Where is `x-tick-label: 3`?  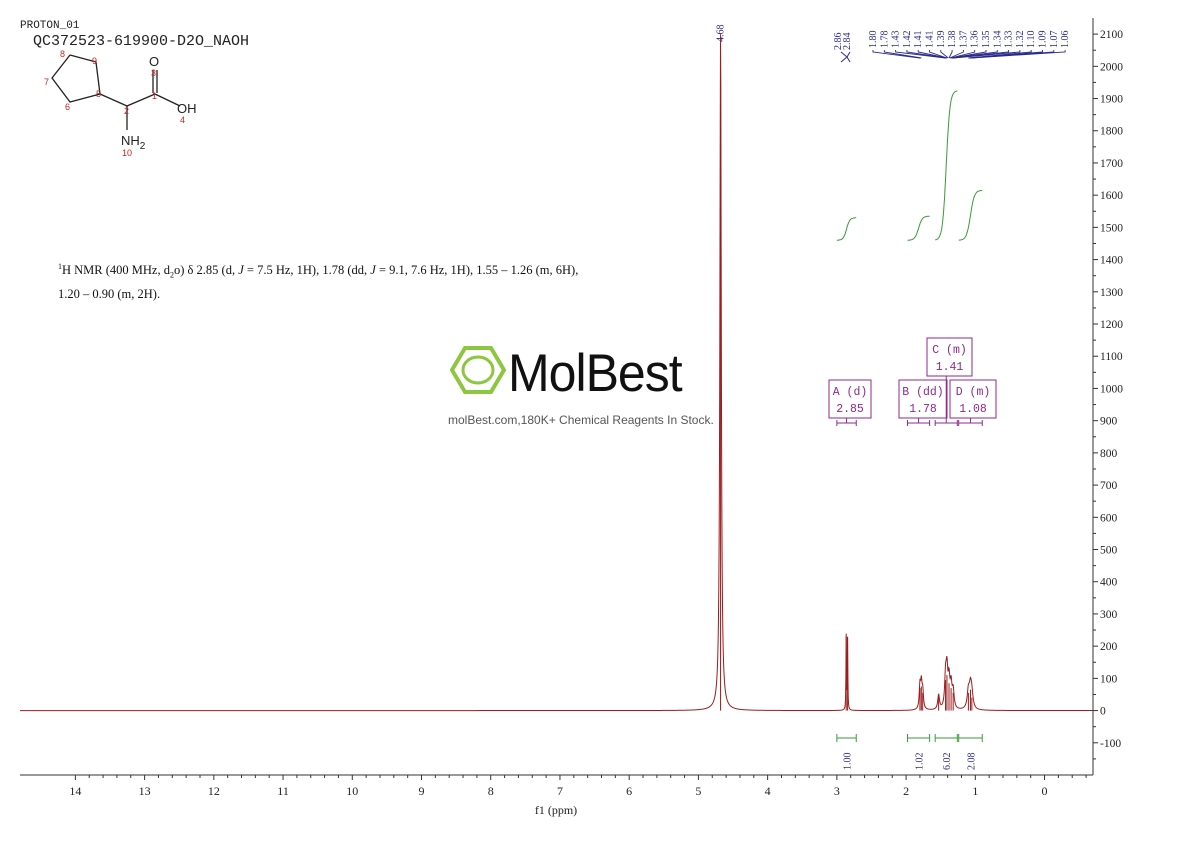
x-tick-label: 3 is located at coordinates (837, 791).